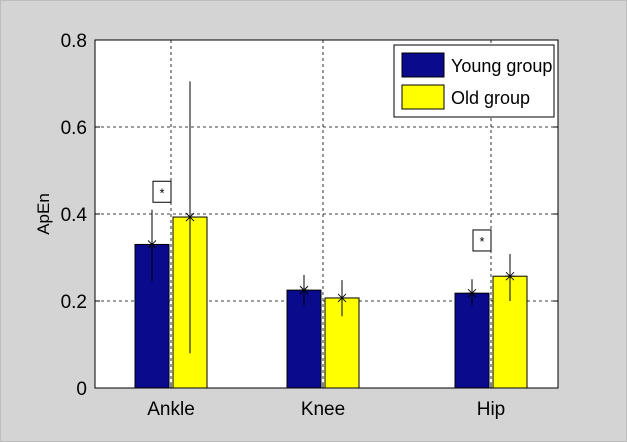  What do you see at coordinates (74, 302) in the screenshot?
I see `y-tick-label: 0.2` at bounding box center [74, 302].